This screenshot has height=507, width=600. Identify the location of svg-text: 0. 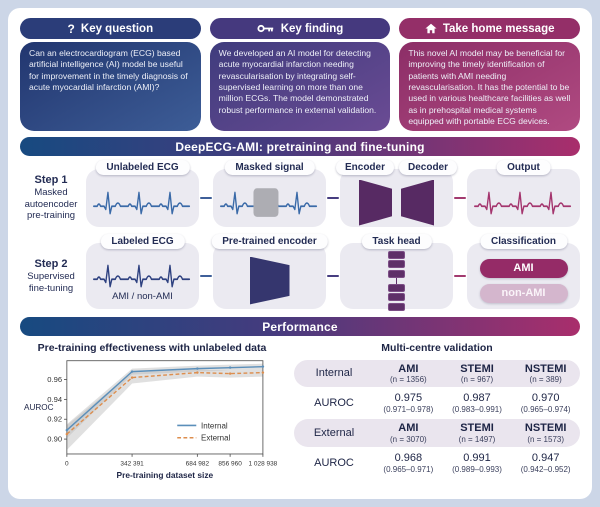
(67, 463).